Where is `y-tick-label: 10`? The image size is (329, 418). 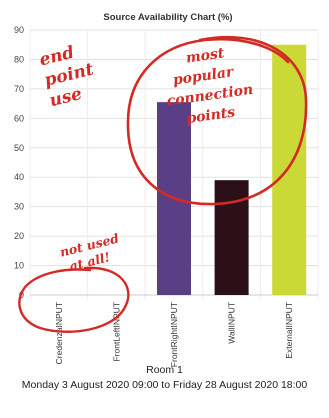 y-tick-label: 10 is located at coordinates (19, 266).